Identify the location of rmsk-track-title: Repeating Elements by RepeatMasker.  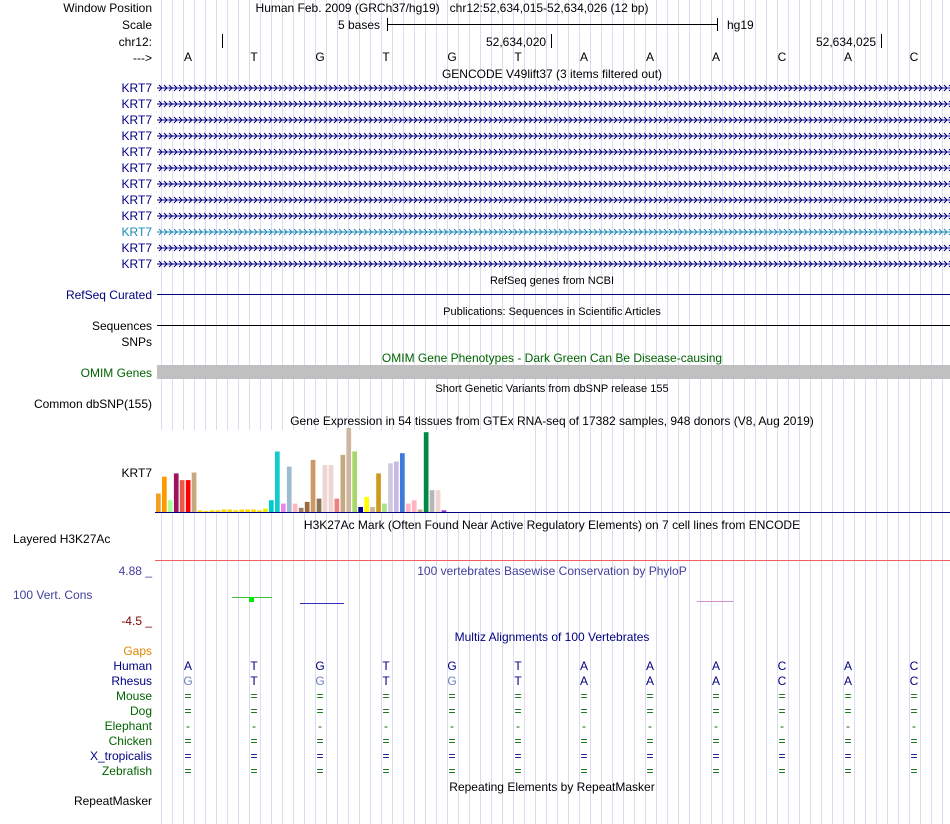
(552, 787).